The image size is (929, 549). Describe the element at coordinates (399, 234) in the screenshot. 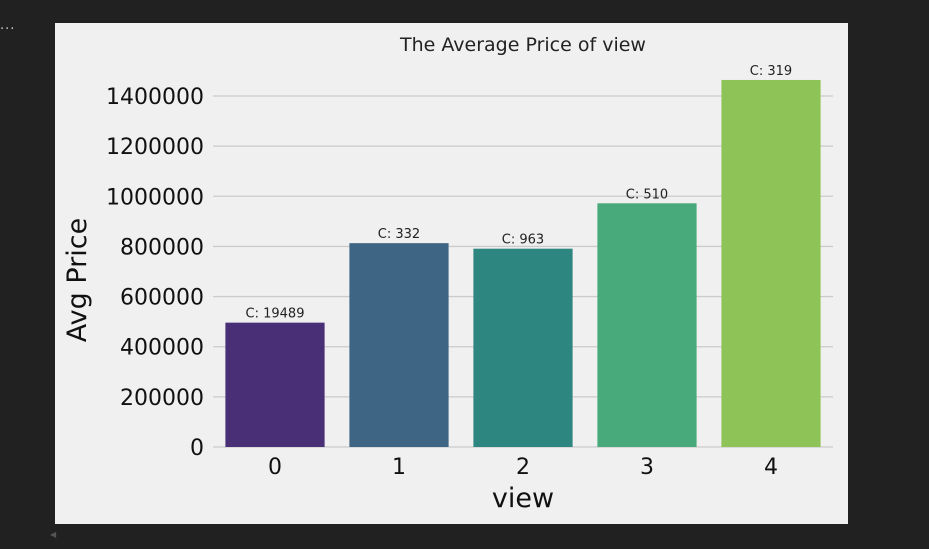

I see `bar-count-label: C: 332` at that location.